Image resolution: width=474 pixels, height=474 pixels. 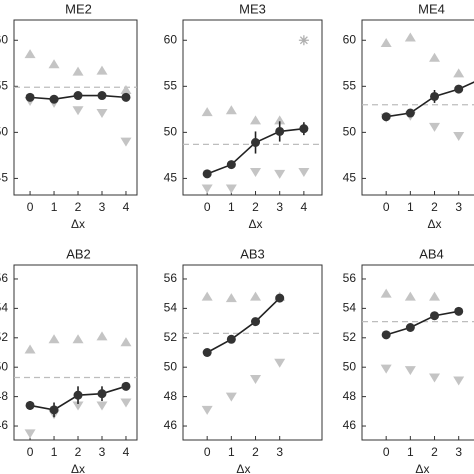 I want to click on y-tick-label: 48, so click(x=4, y=396).